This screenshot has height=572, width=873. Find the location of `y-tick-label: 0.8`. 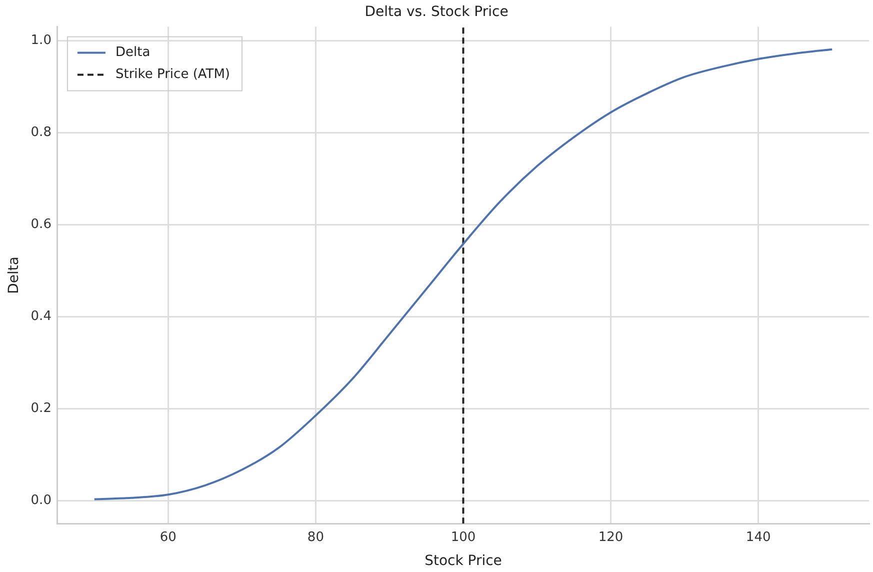

y-tick-label: 0.8 is located at coordinates (41, 132).